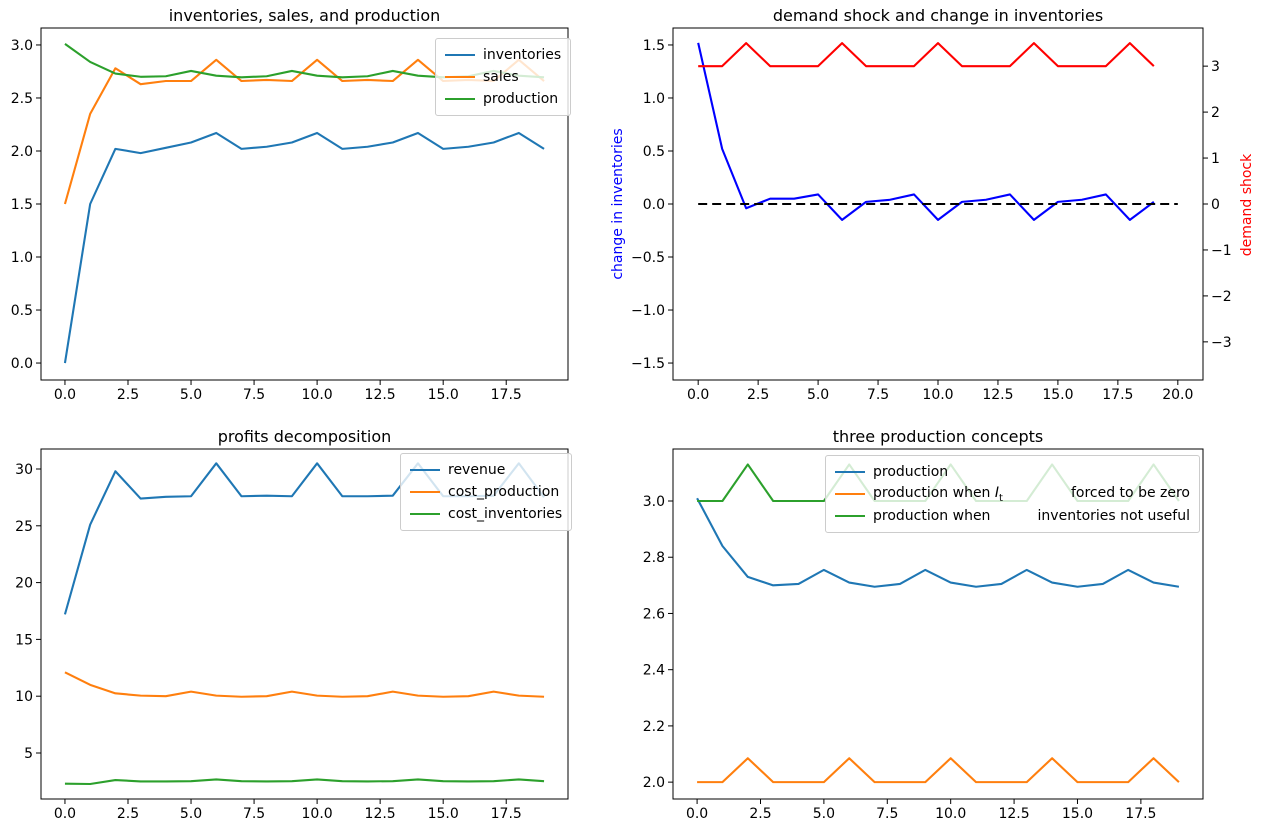  Describe the element at coordinates (477, 470) in the screenshot. I see `legend-label: revenue` at that location.